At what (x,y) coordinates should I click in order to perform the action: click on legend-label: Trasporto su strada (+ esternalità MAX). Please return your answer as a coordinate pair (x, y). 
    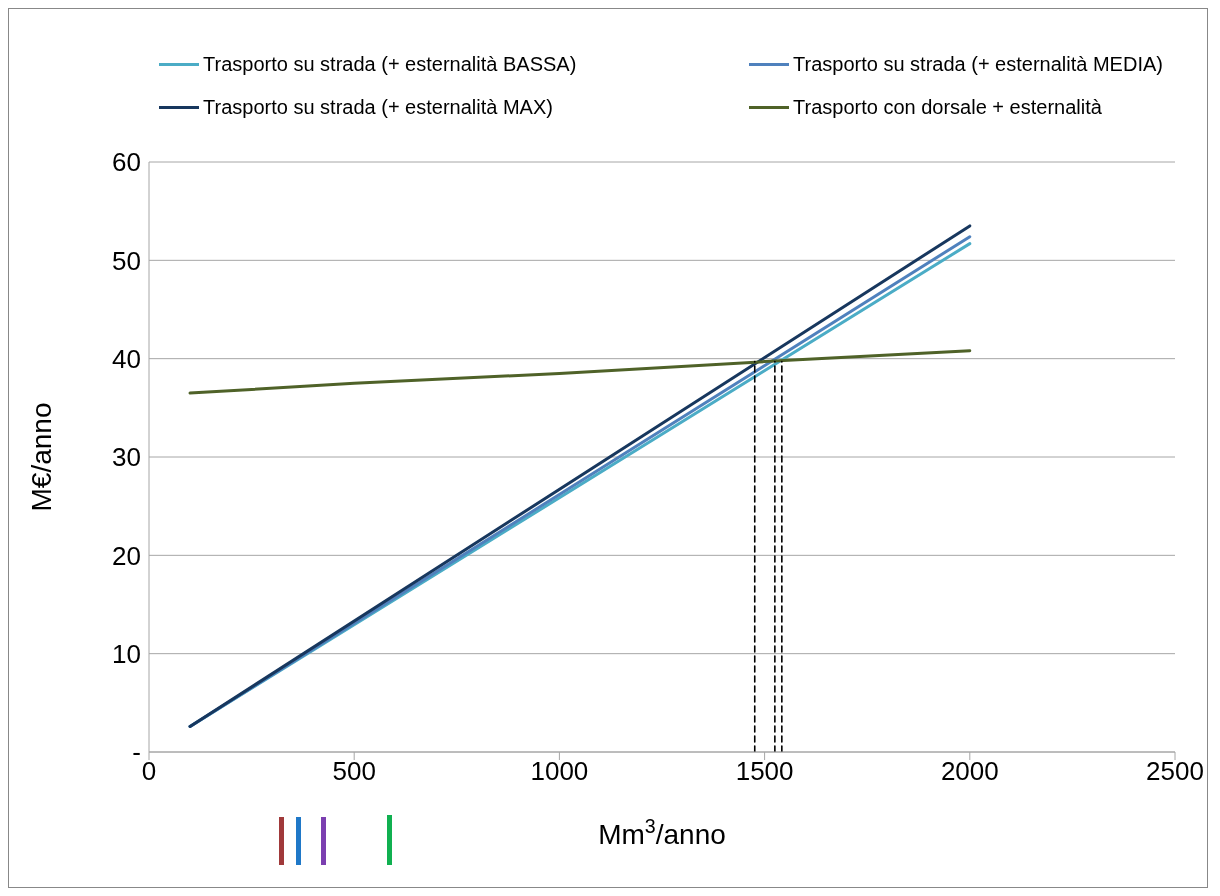
    Looking at the image, I should click on (378, 107).